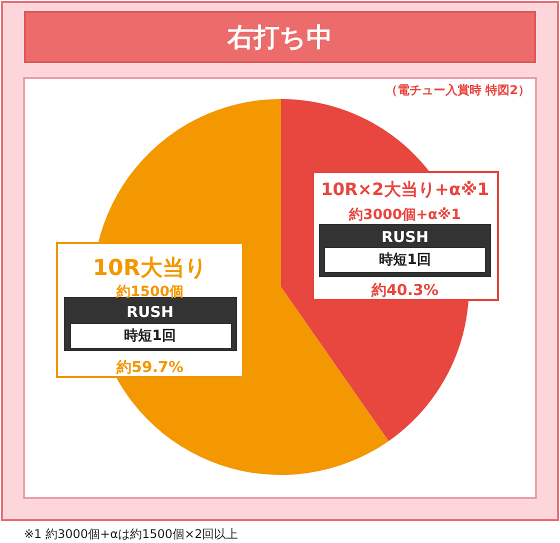  Describe the element at coordinates (150, 268) in the screenshot. I see `slice-label: 10R大当り` at that location.